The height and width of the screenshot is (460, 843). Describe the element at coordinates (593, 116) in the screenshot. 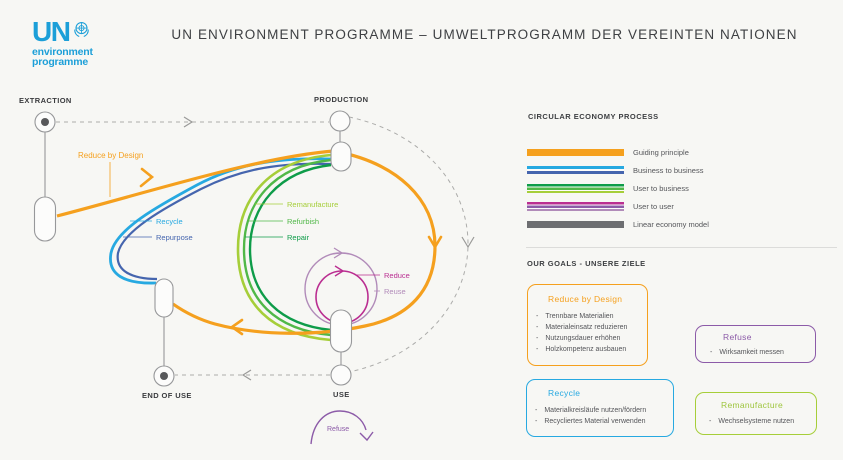

I see `legend-title: CIRCULAR ECONOMY PROCESS` at that location.